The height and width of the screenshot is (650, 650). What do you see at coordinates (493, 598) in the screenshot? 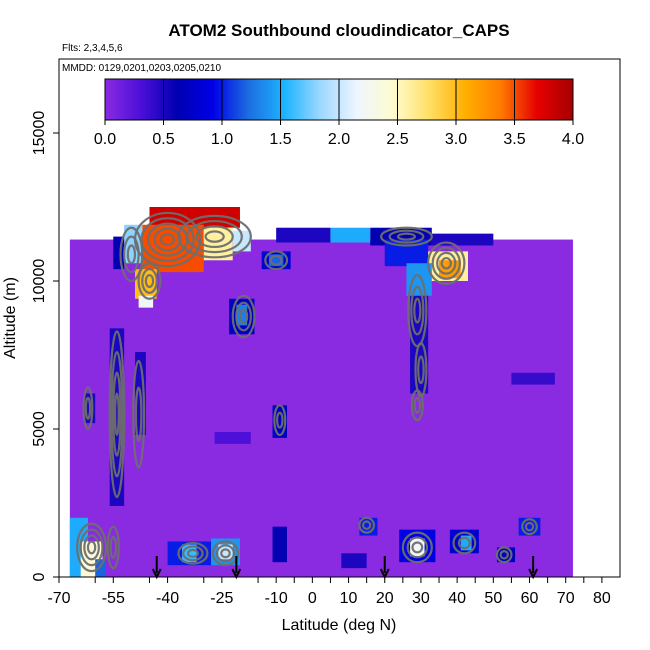
I see `x-tick-label-10: 50` at bounding box center [493, 598].